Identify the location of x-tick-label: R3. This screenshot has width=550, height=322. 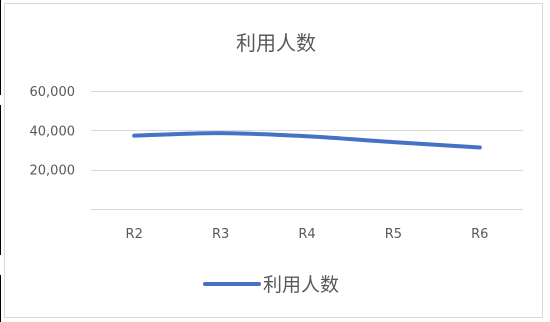
(220, 234).